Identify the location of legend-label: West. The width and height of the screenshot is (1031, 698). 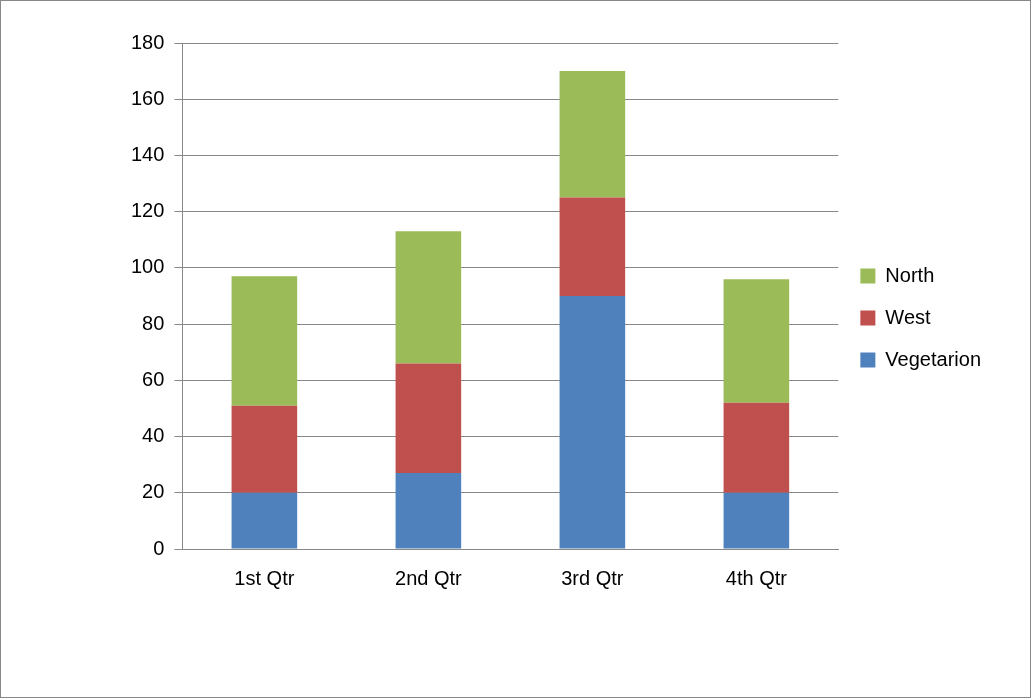
(908, 316).